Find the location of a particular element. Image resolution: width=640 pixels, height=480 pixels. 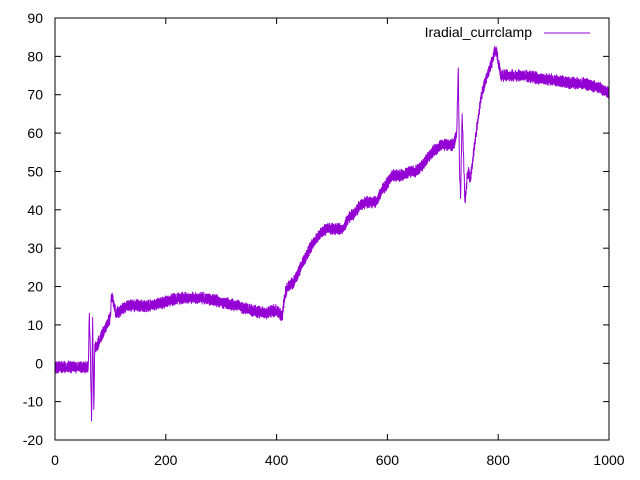

x-tick-label: 1000 is located at coordinates (608, 460).